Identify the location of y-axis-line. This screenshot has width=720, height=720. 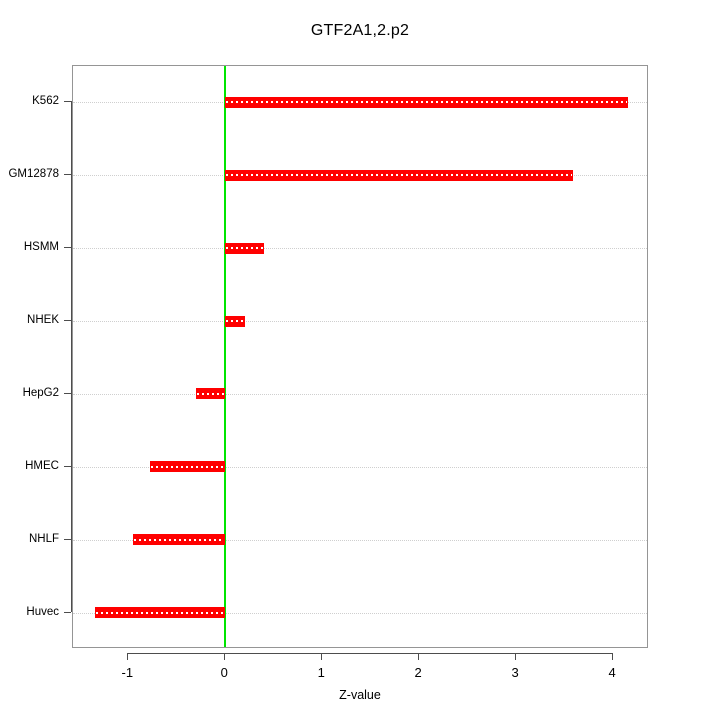
(71, 356).